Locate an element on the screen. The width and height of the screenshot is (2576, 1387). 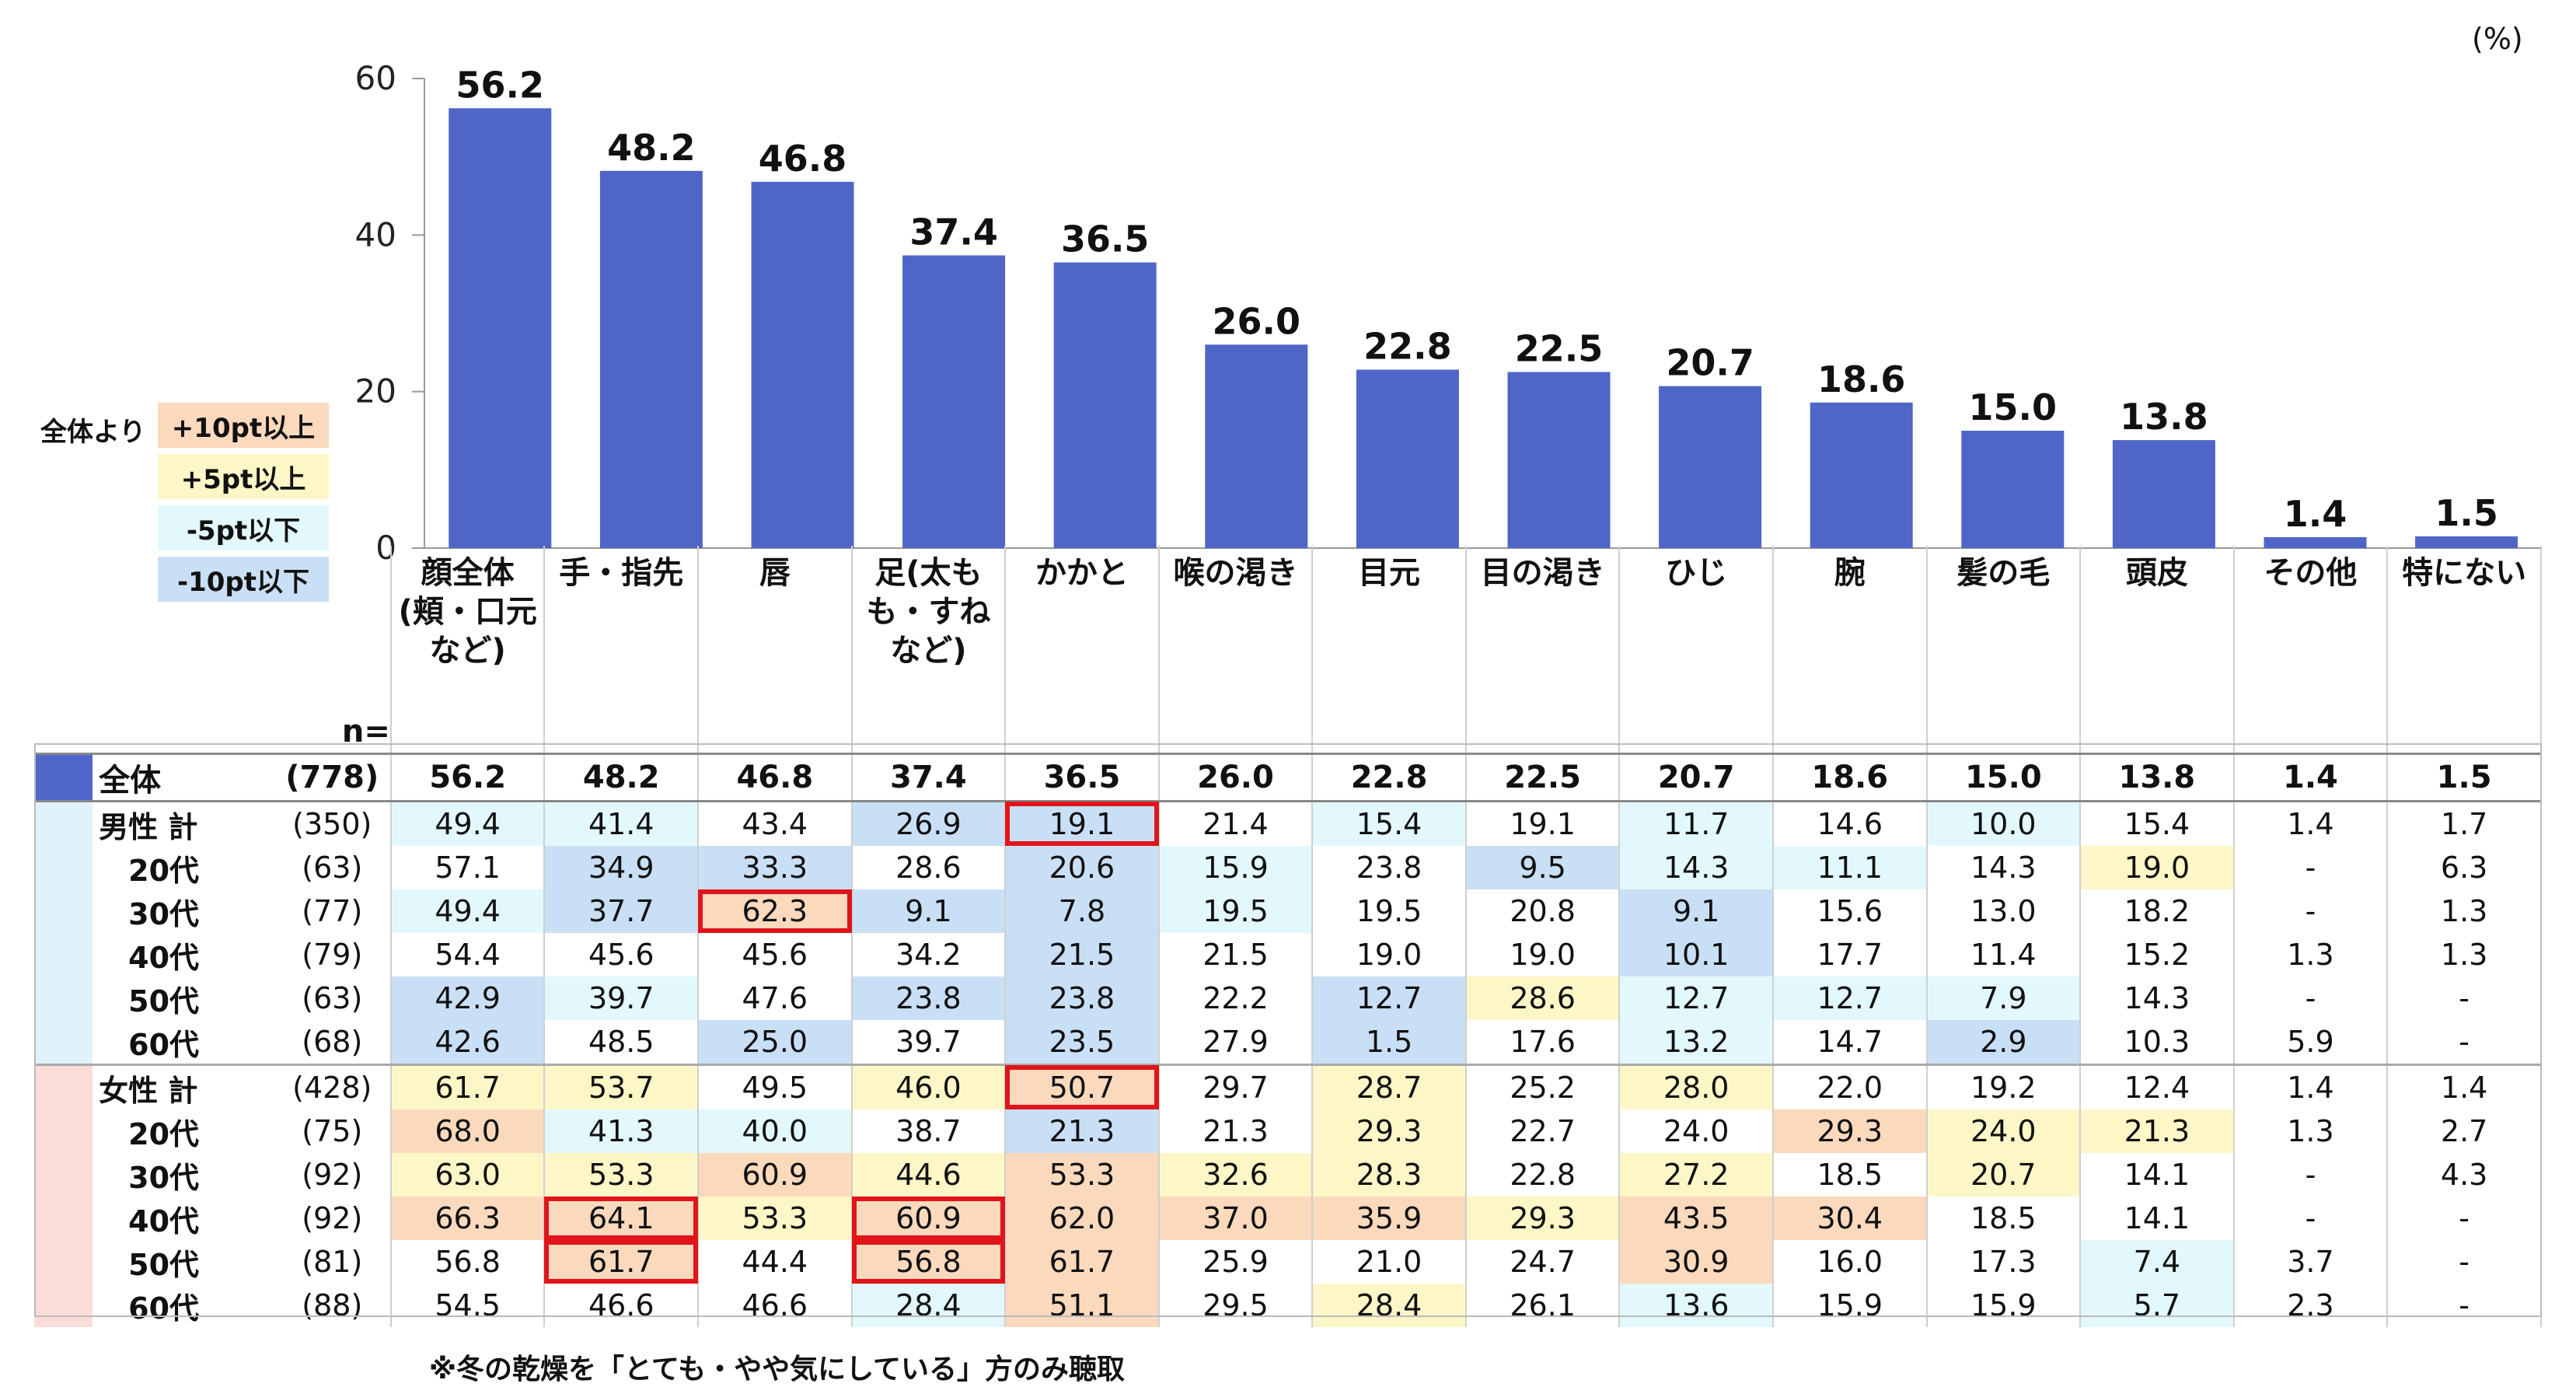
row-label: 20代 is located at coordinates (164, 870).